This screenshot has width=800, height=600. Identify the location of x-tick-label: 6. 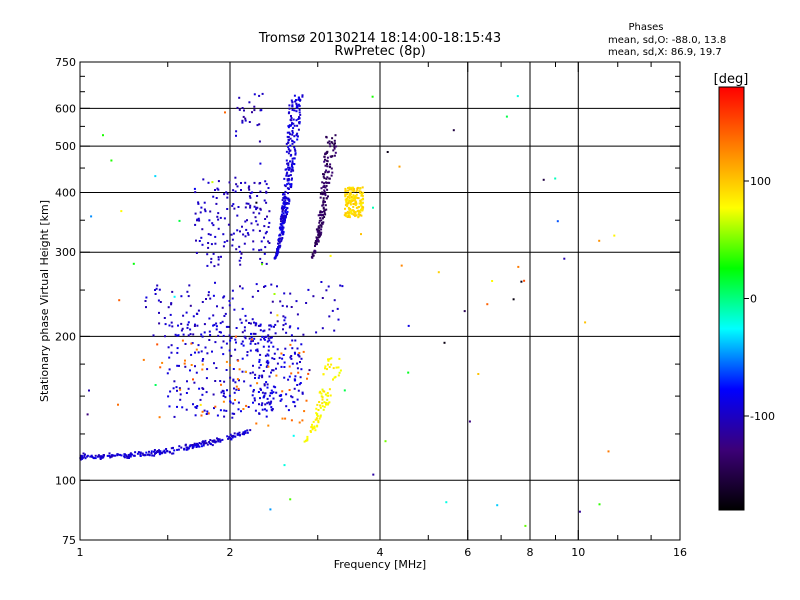
(467, 552).